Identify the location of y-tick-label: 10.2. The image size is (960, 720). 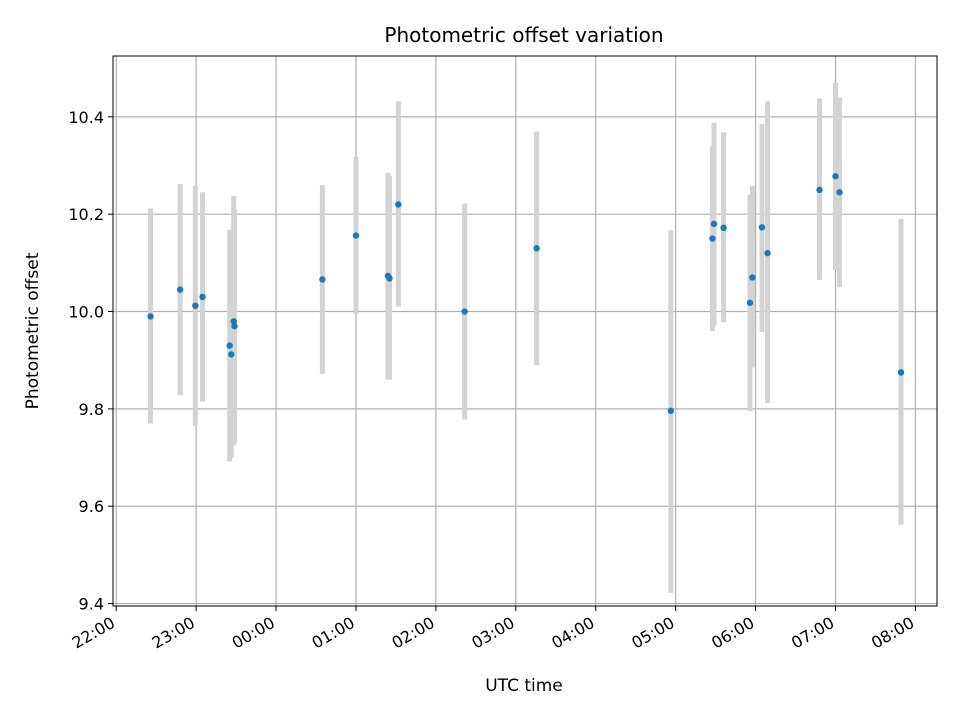
(86, 214).